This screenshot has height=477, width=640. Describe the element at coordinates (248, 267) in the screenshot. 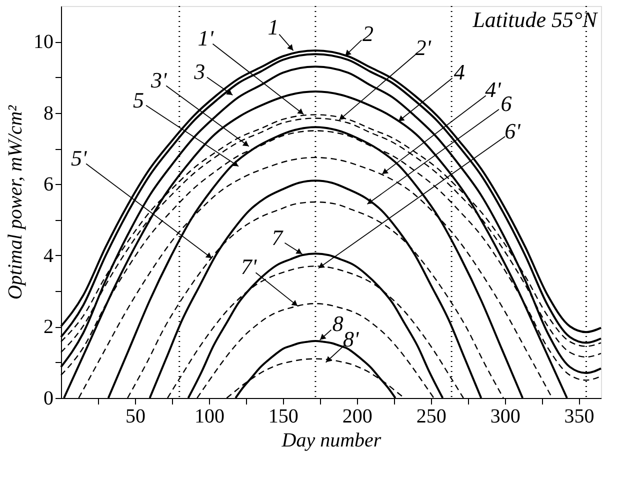

I see `annotation: 7'` at that location.